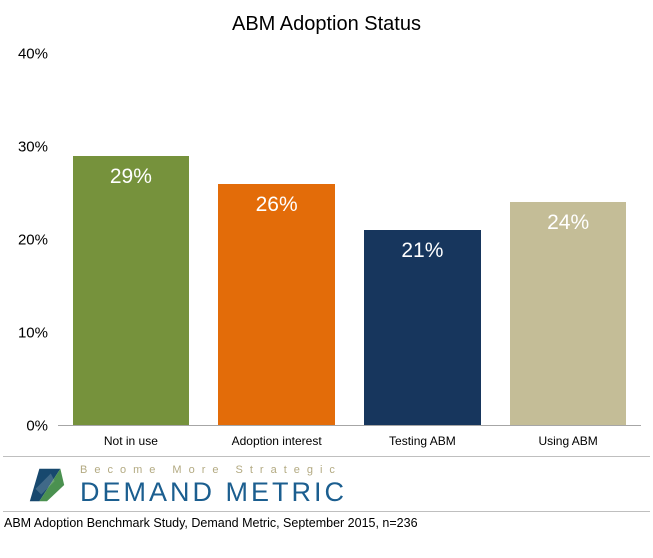 This screenshot has height=558, width=653. I want to click on x-tick-label: Adoption interest, so click(276, 441).